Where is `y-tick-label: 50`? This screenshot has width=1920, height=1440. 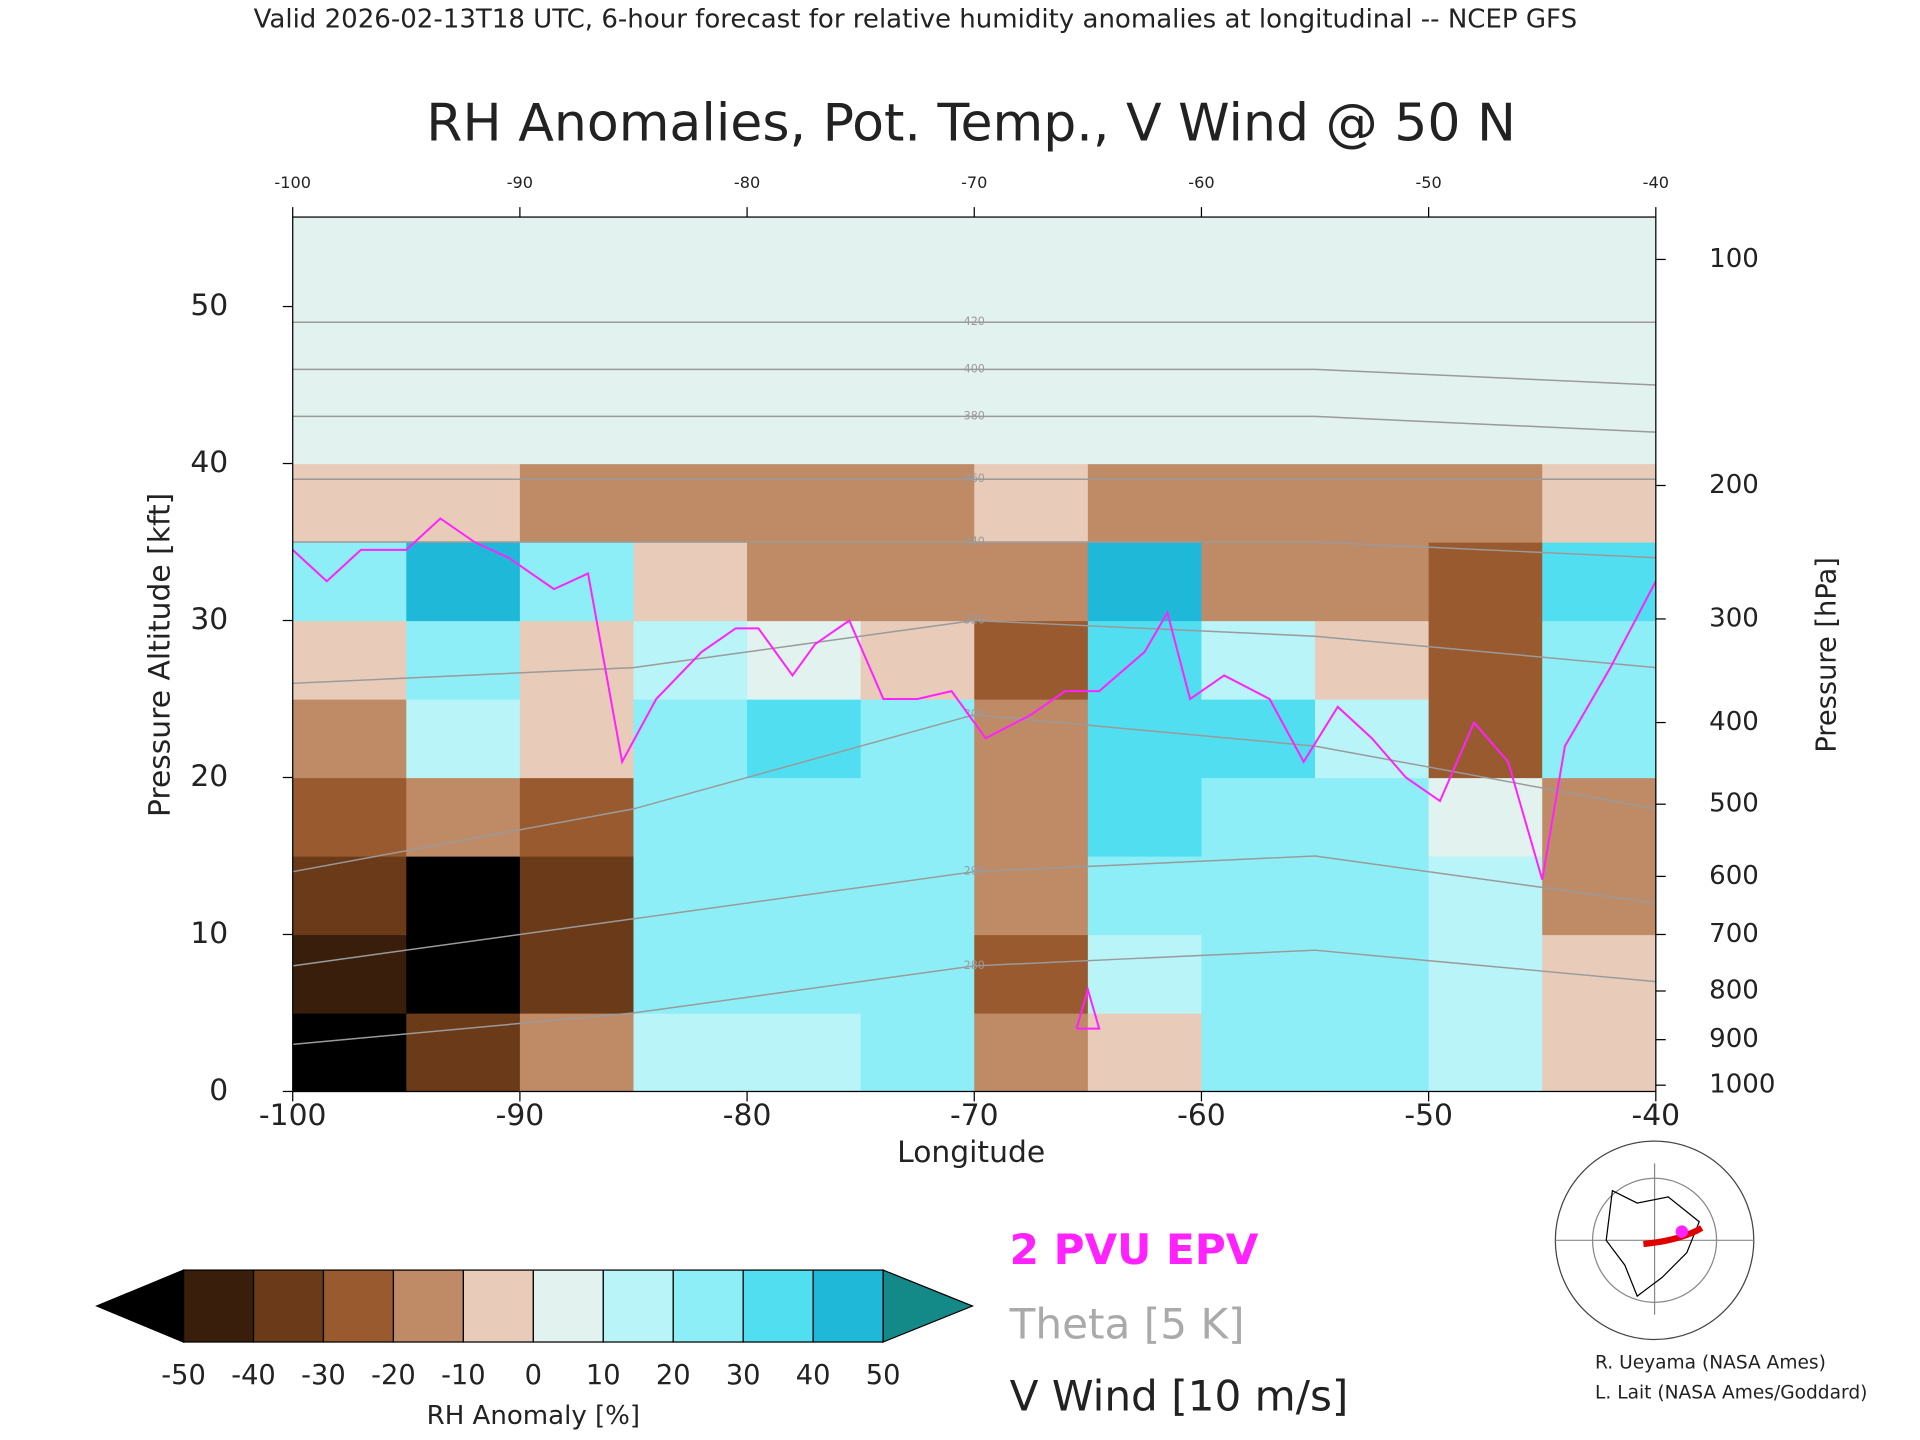 y-tick-label: 50 is located at coordinates (209, 305).